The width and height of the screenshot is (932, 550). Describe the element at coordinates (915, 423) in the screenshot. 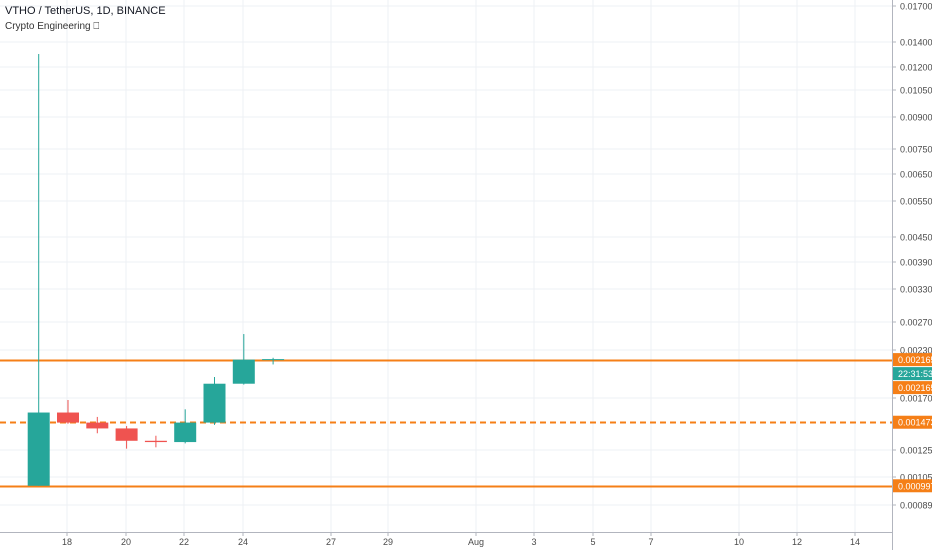

I see `price-label-text: 0.001473` at that location.